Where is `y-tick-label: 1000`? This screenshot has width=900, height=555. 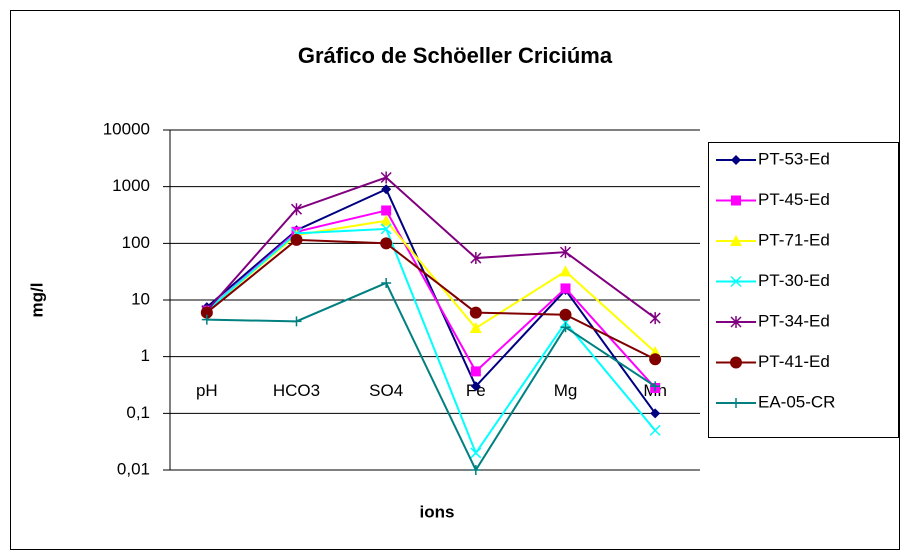
y-tick-label: 1000 is located at coordinates (131, 185).